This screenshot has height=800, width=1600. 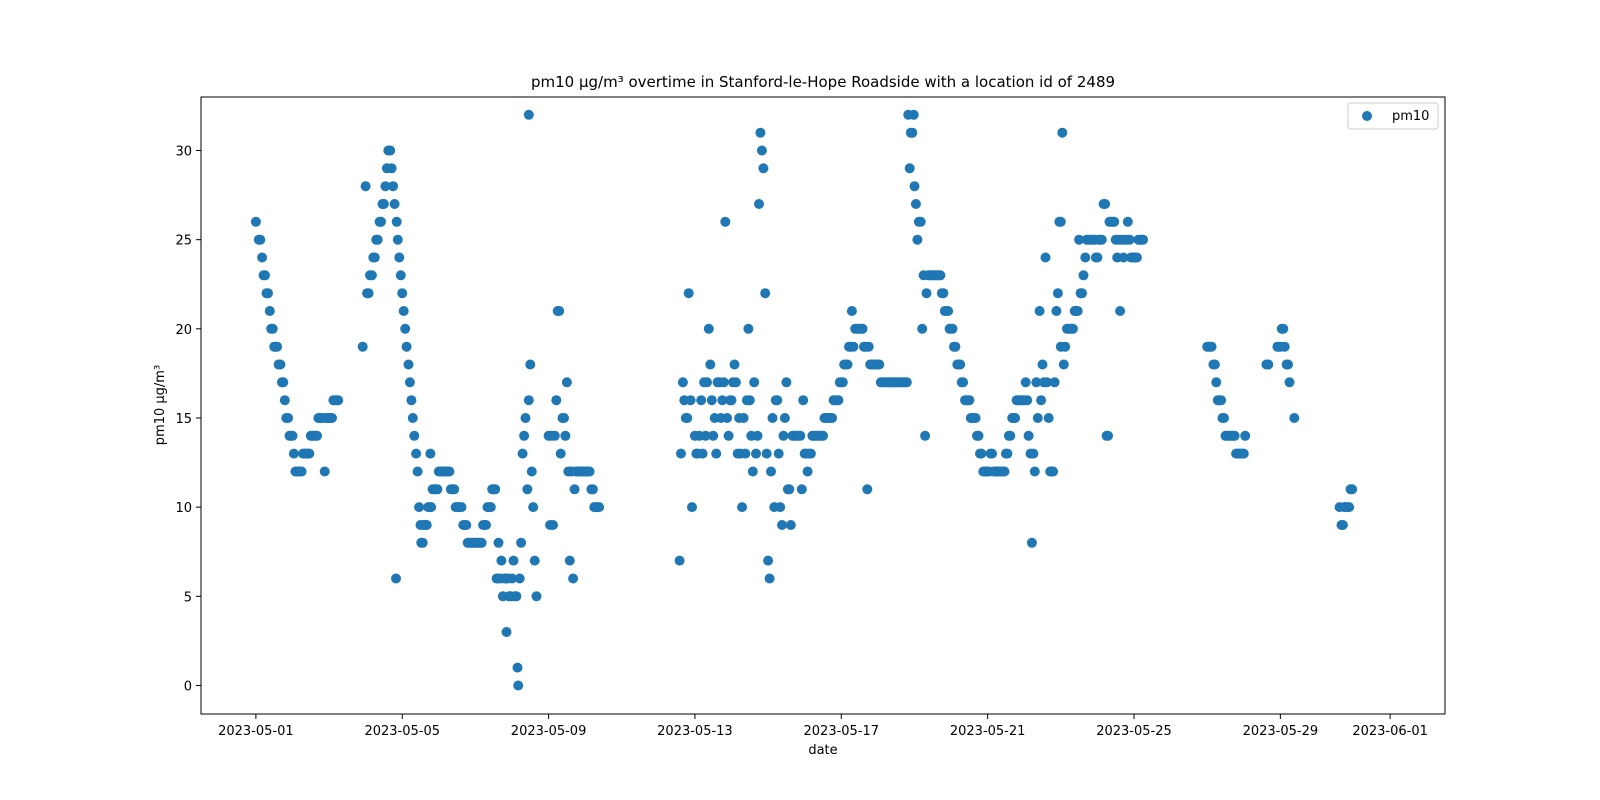 I want to click on legend-label: pm10, so click(x=1410, y=116).